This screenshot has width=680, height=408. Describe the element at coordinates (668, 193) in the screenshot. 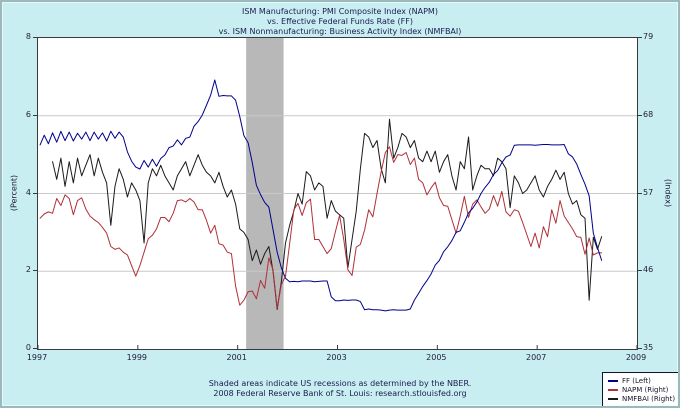

I see `right-axis-title: (Index)` at that location.